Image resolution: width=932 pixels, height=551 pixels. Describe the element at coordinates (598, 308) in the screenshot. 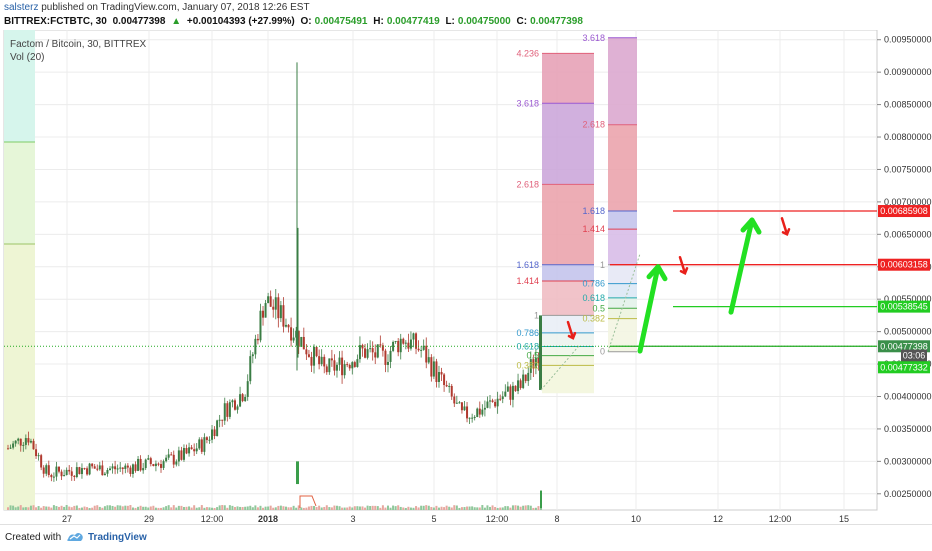

I see `fib-label-right: 0.5` at that location.